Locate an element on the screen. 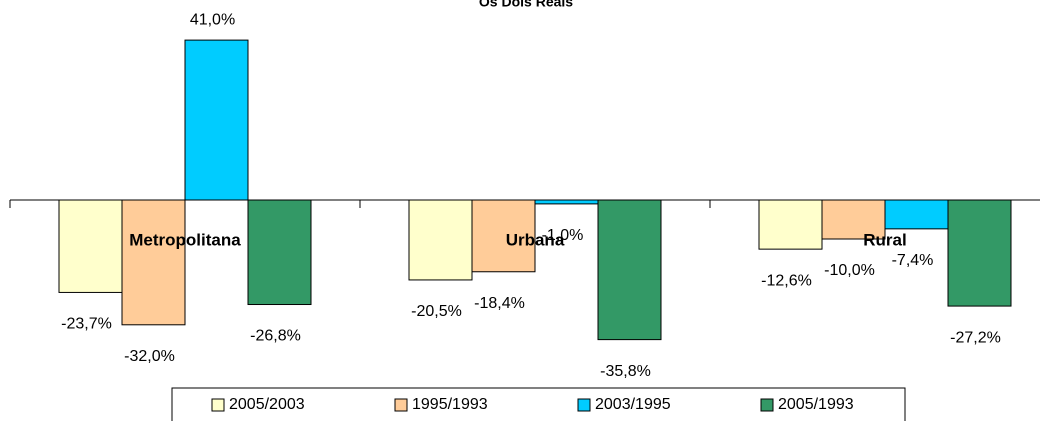 This screenshot has height=421, width=1052. legend-label: 2005/1993 is located at coordinates (816, 404).